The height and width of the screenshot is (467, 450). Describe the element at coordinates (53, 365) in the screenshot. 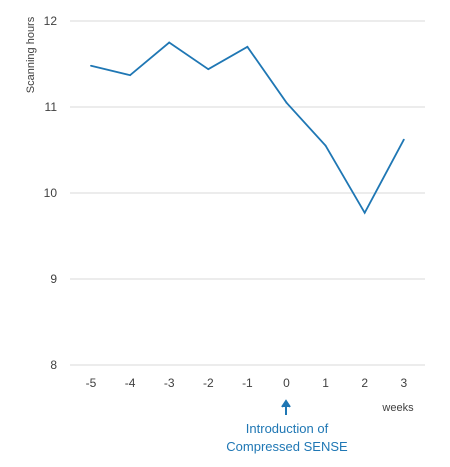

I see `y-tick-label: 8` at that location.